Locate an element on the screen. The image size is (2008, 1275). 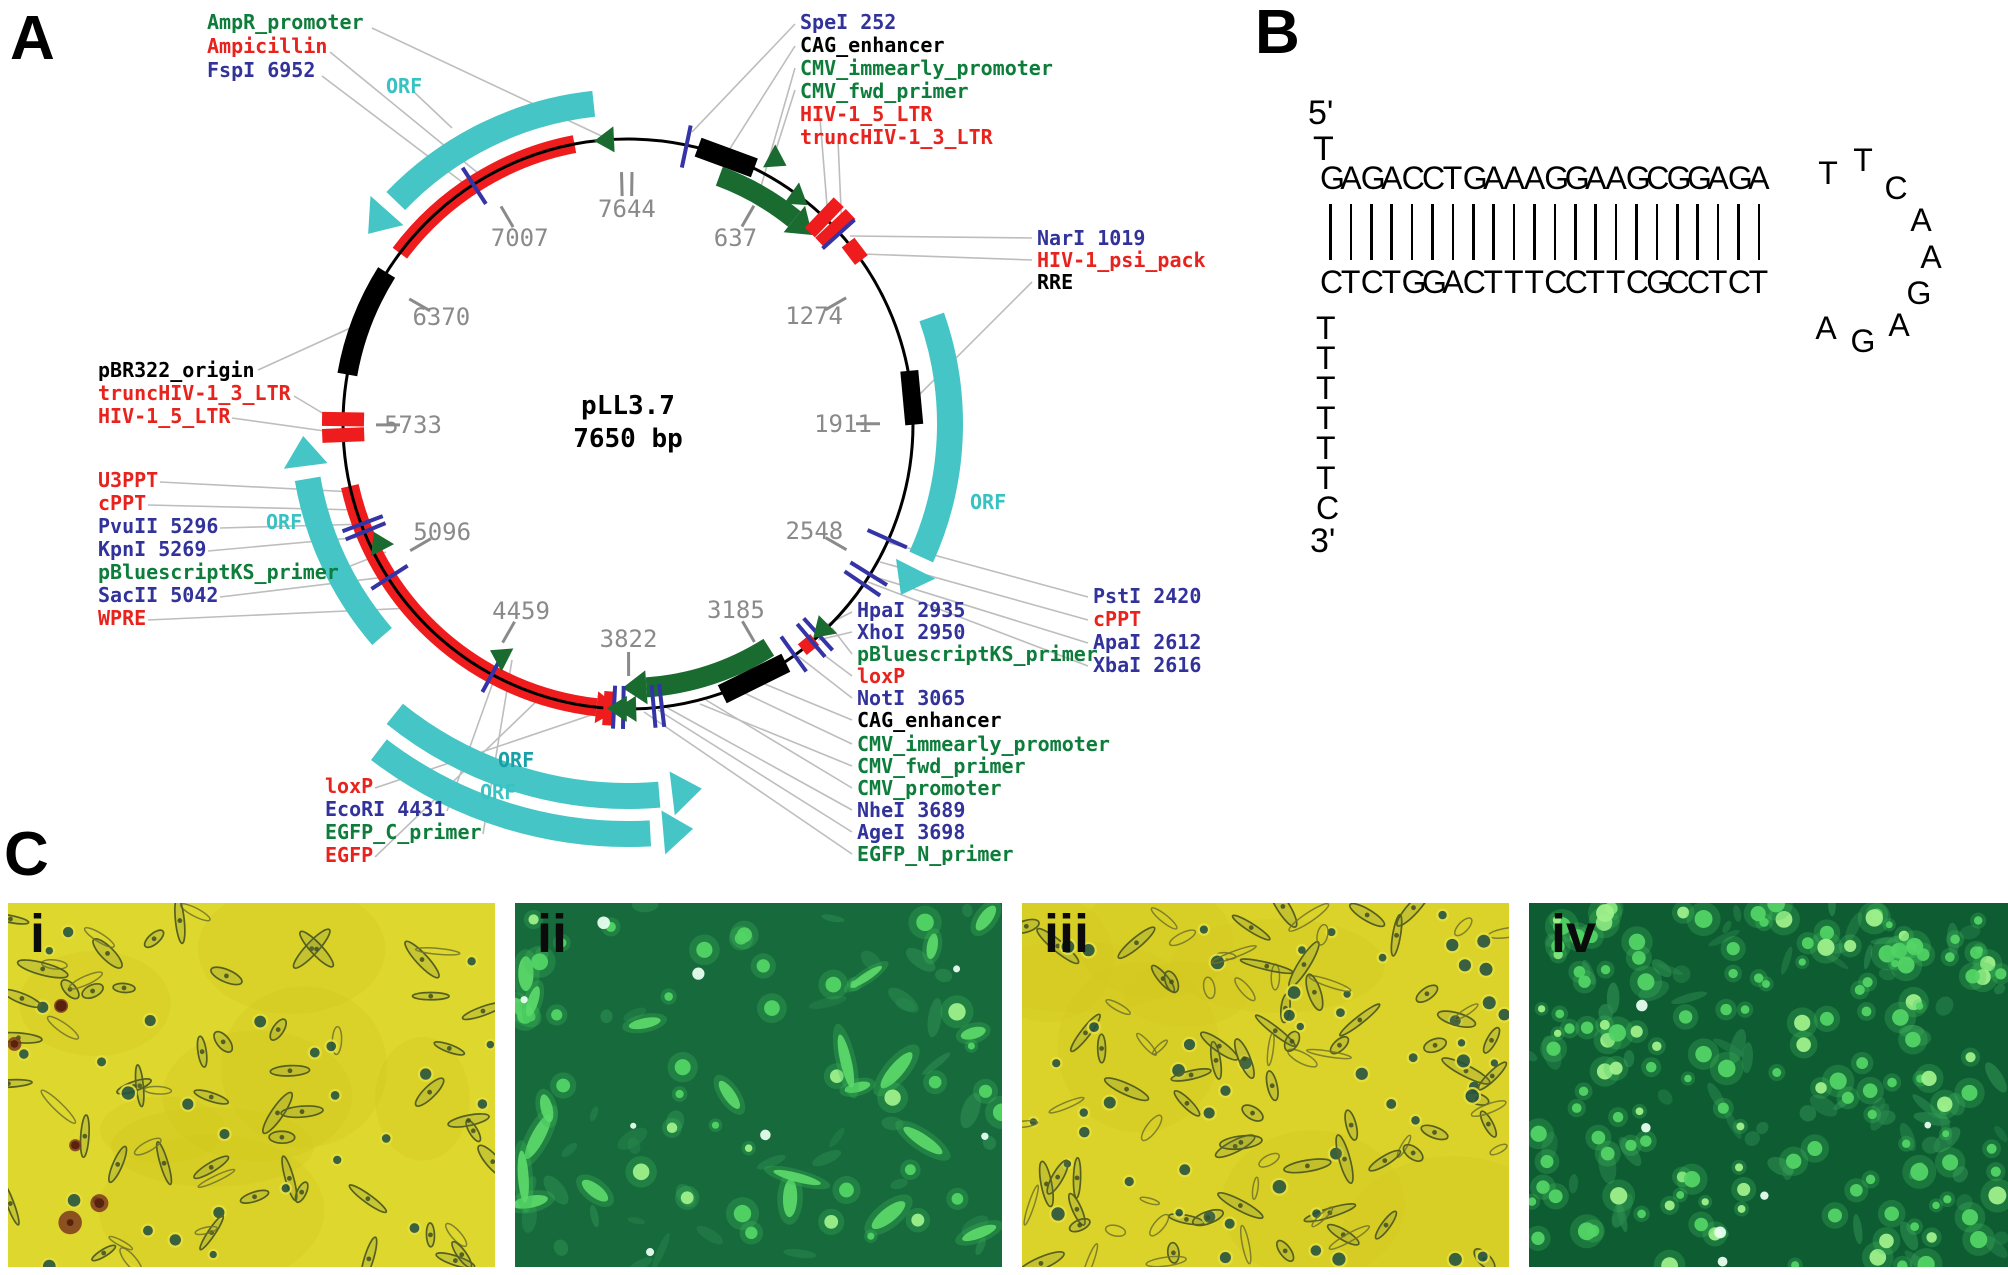
tick-label-1911: 1911 is located at coordinates (843, 423).